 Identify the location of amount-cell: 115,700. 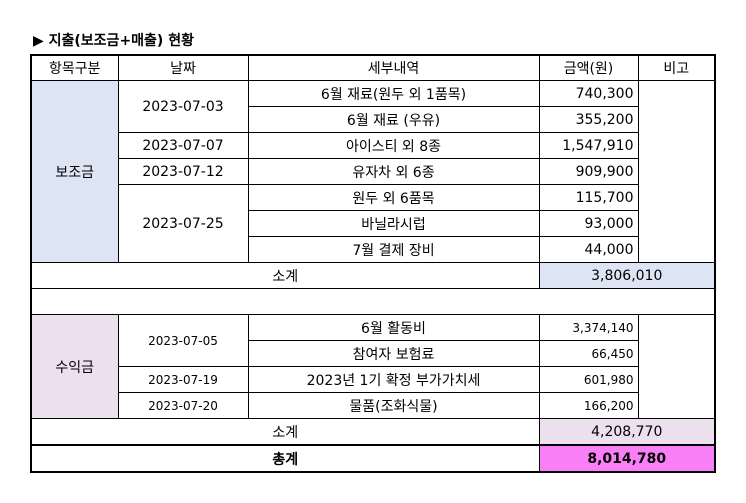
(588, 197).